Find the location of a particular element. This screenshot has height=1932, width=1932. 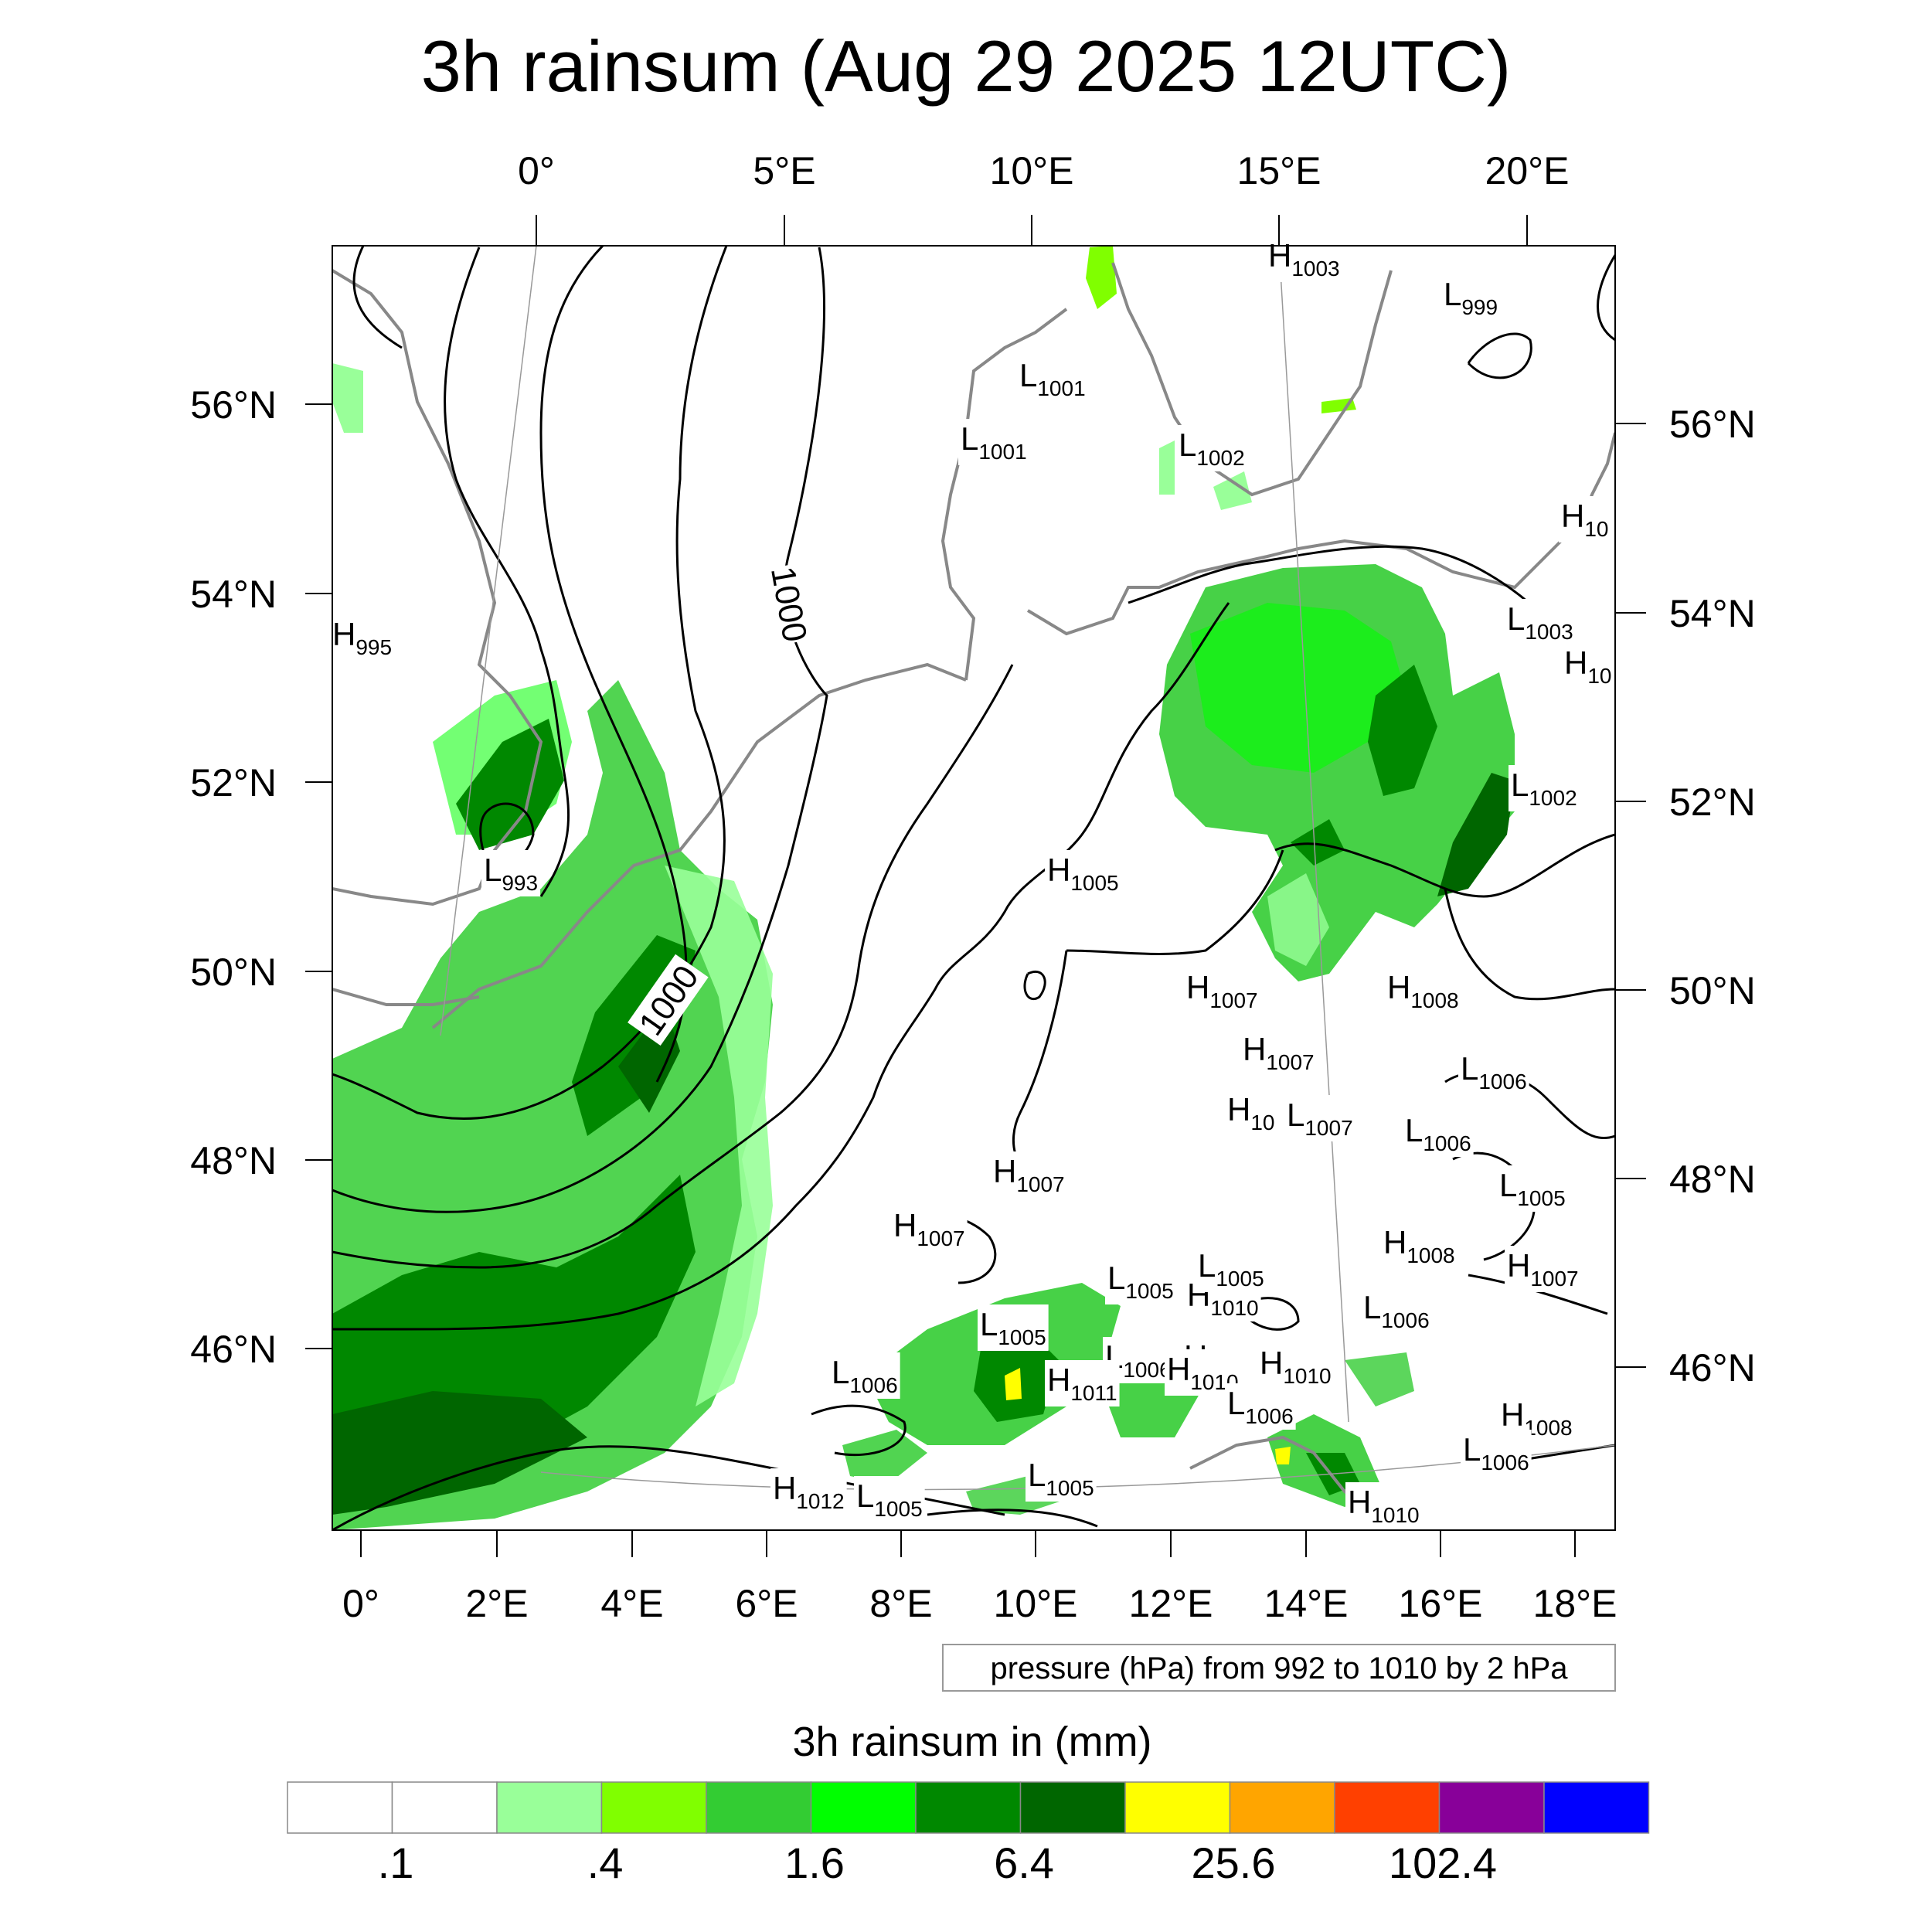

rain-patch-denmark is located at coordinates (1167, 468).